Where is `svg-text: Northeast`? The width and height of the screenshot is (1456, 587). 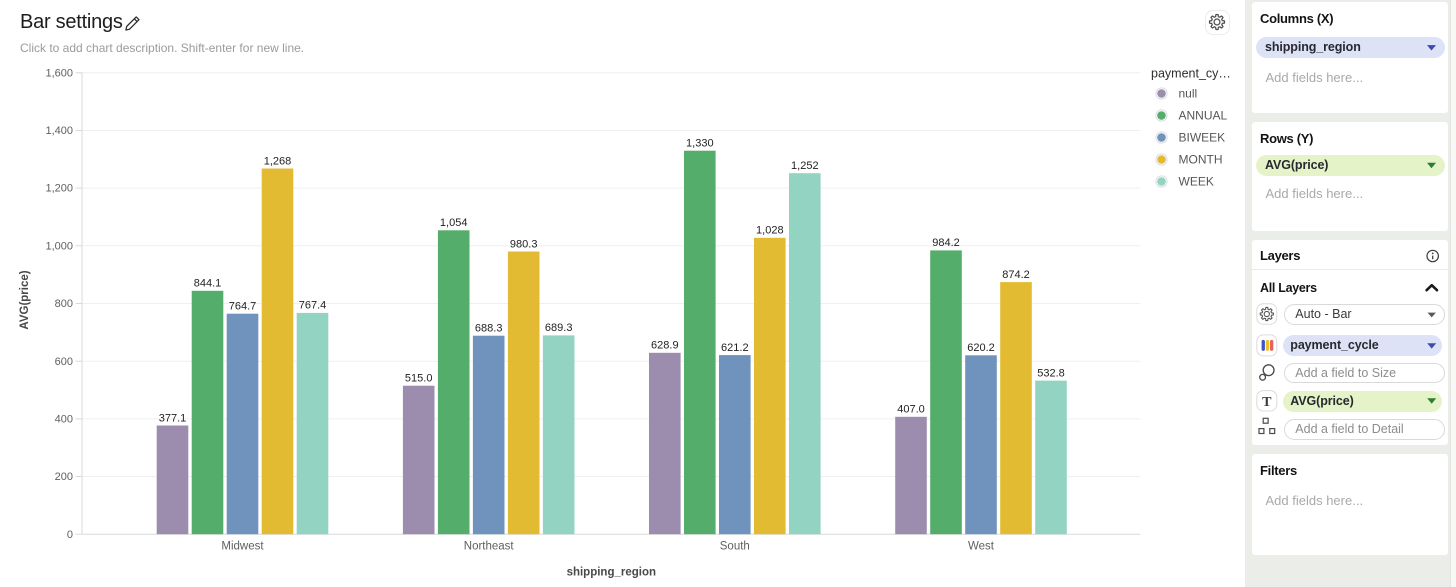 svg-text: Northeast is located at coordinates (489, 547).